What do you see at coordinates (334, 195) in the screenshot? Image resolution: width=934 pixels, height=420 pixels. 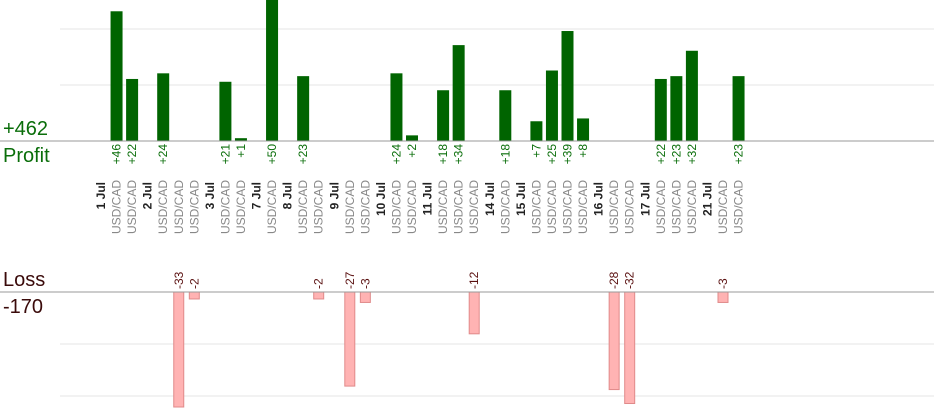 I see `date-label: 9 Jul` at bounding box center [334, 195].